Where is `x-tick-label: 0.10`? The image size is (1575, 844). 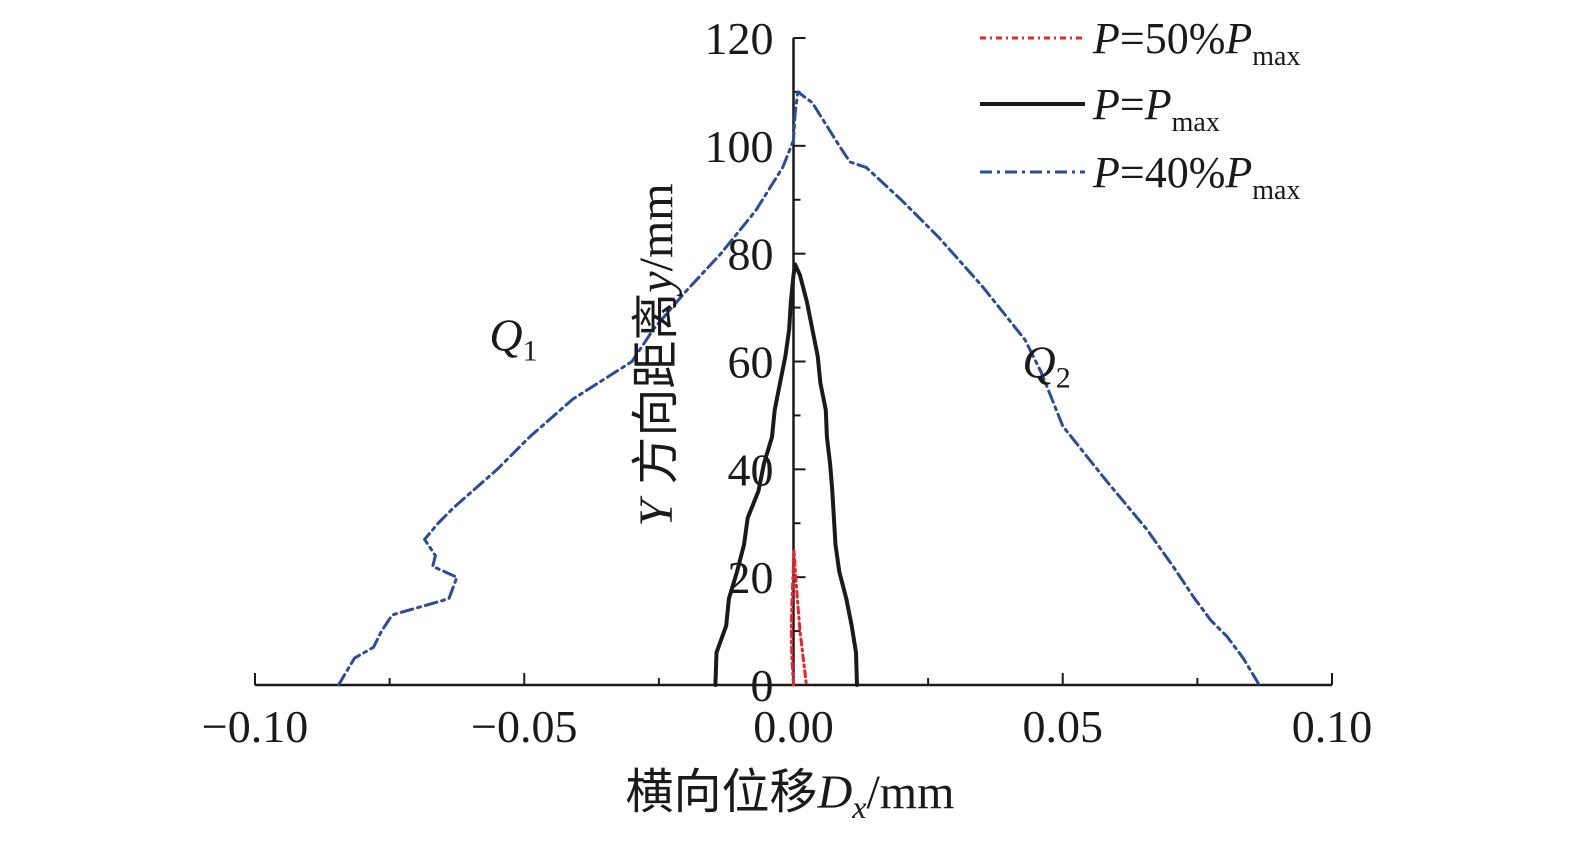
x-tick-label: 0.10 is located at coordinates (1332, 726).